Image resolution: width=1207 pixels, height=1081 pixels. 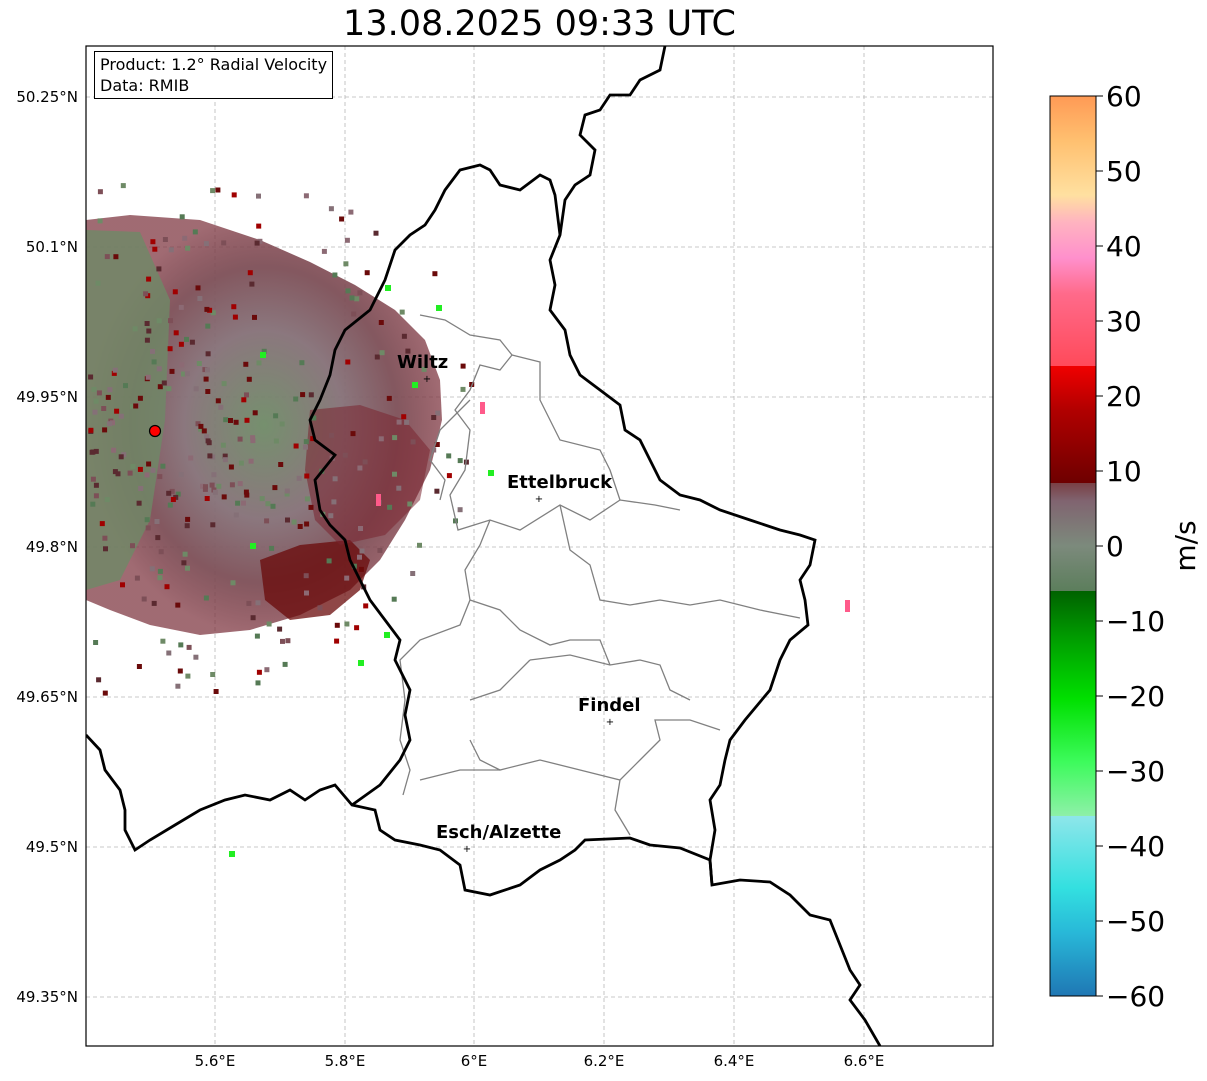 What do you see at coordinates (604, 1061) in the screenshot?
I see `lon-tick-label: 6.2°E` at bounding box center [604, 1061].